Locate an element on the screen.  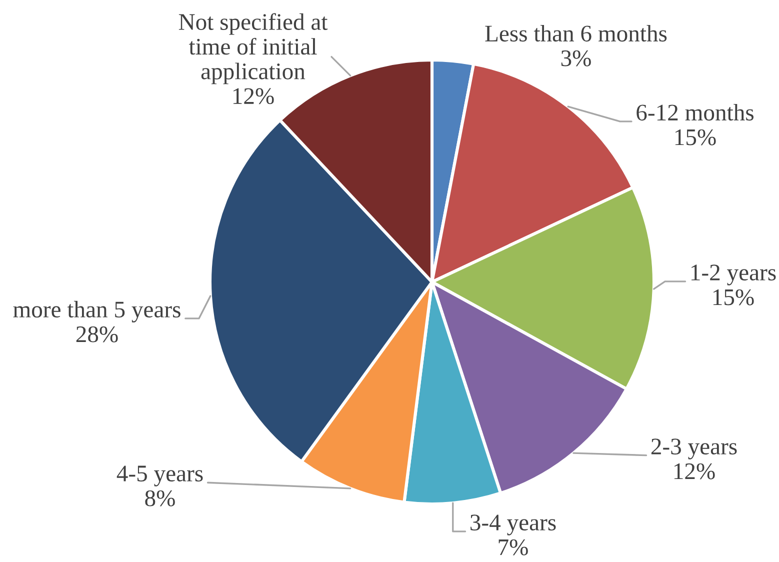
slice-label: 1-2 years is located at coordinates (733, 275).